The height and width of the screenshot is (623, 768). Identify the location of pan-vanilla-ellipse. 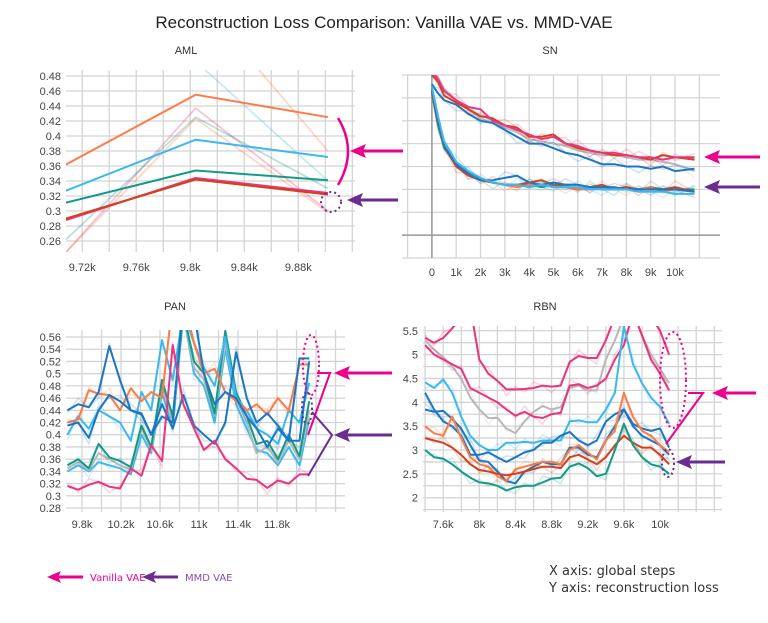
(311, 365).